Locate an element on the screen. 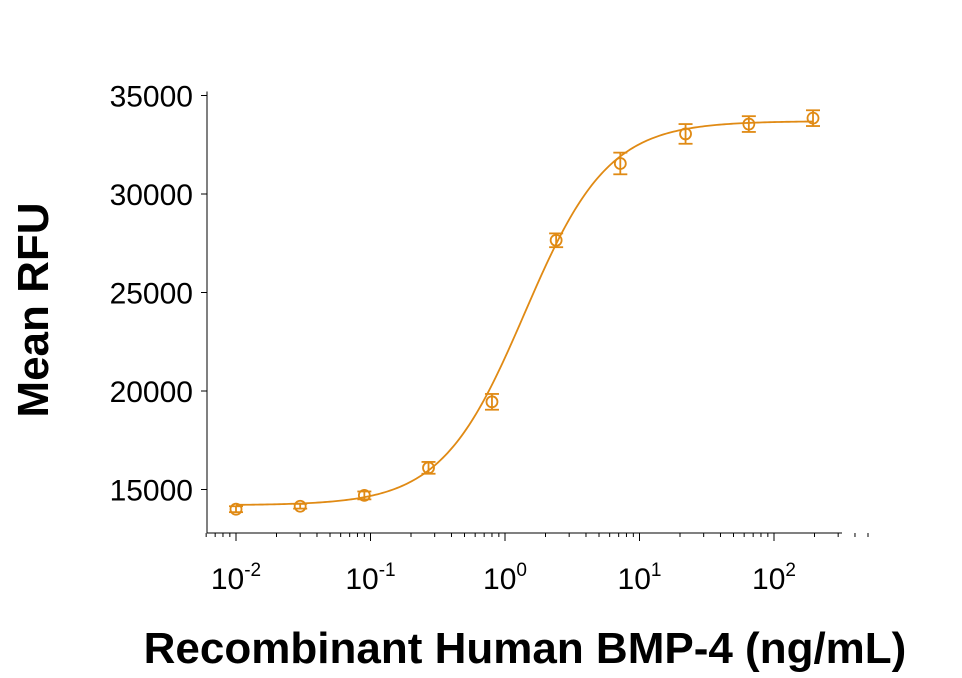 The width and height of the screenshot is (962, 678). y-tick-label: 20000 is located at coordinates (151, 392).